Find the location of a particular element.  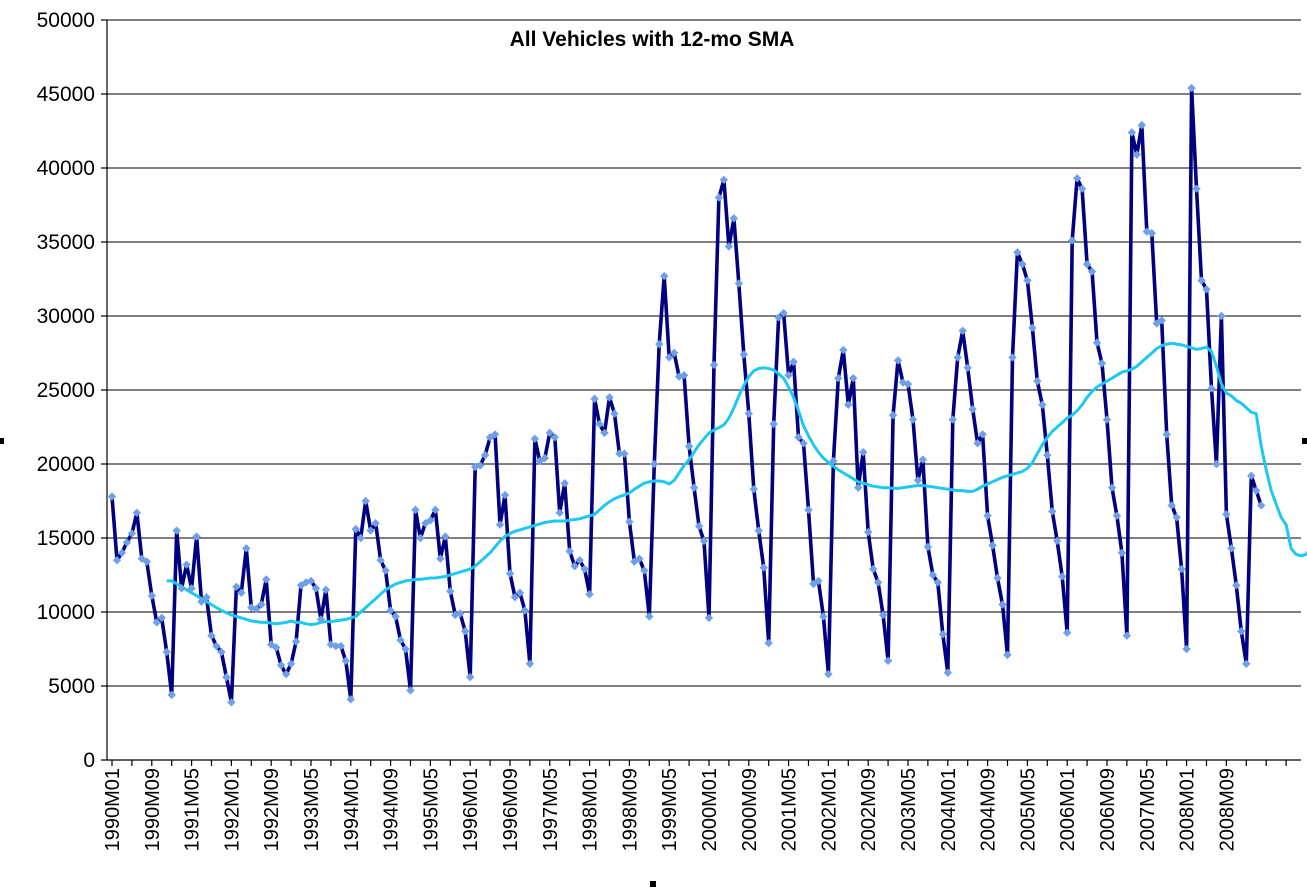

edge-mark-left is located at coordinates (2, 441).